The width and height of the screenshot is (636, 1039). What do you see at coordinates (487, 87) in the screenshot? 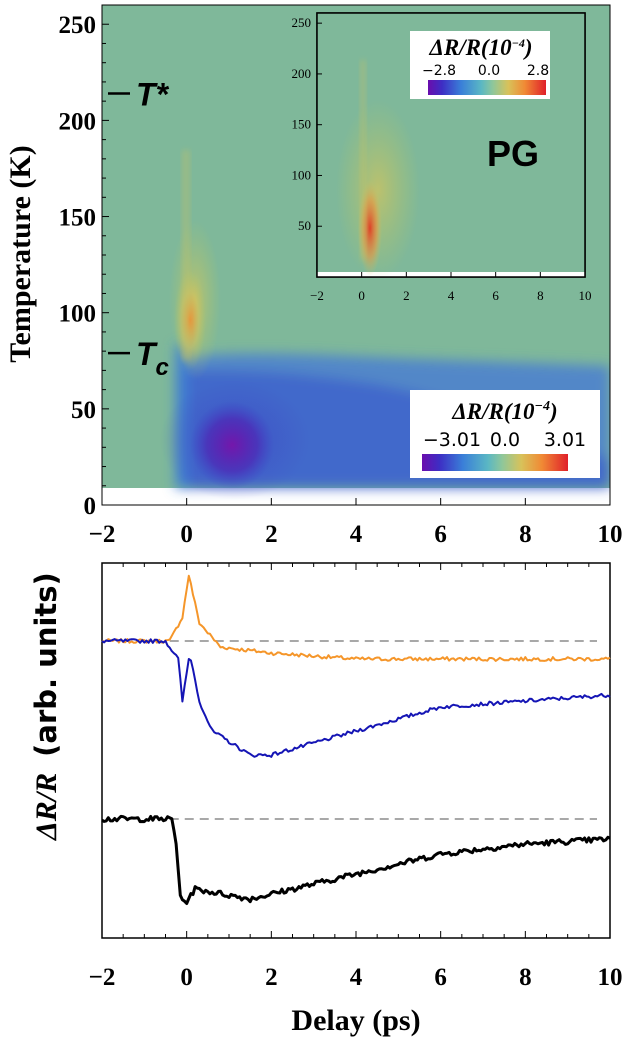
I see `inset-colorbar-gradient` at bounding box center [487, 87].